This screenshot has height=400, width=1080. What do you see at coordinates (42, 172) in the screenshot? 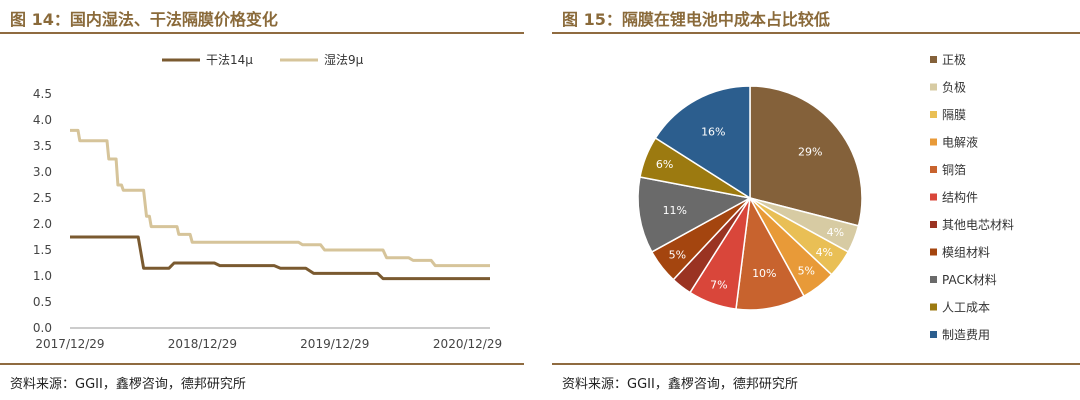
I see `y-tick-label: 3.0` at bounding box center [42, 172].